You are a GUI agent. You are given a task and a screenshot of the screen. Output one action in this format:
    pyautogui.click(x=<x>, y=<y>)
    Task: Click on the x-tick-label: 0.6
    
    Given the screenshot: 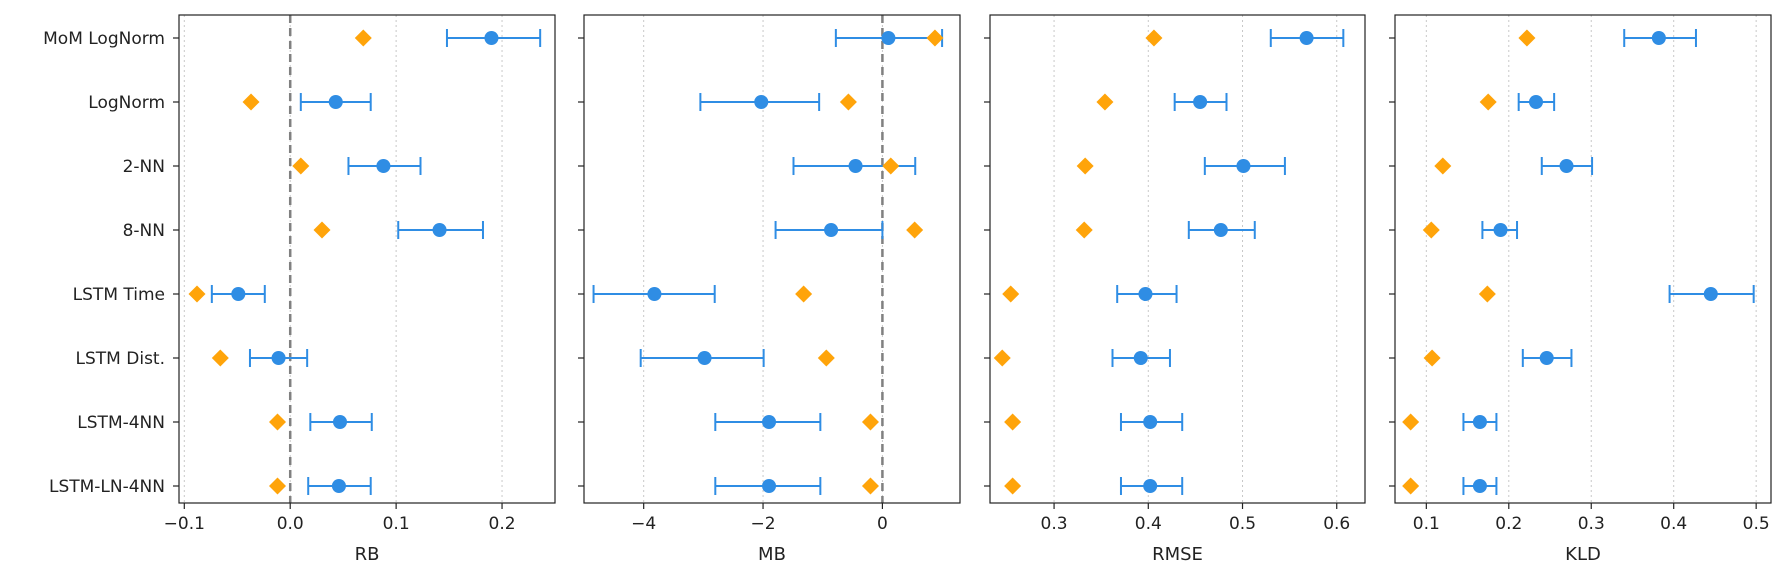 What is the action you would take?
    pyautogui.click(x=1336, y=524)
    